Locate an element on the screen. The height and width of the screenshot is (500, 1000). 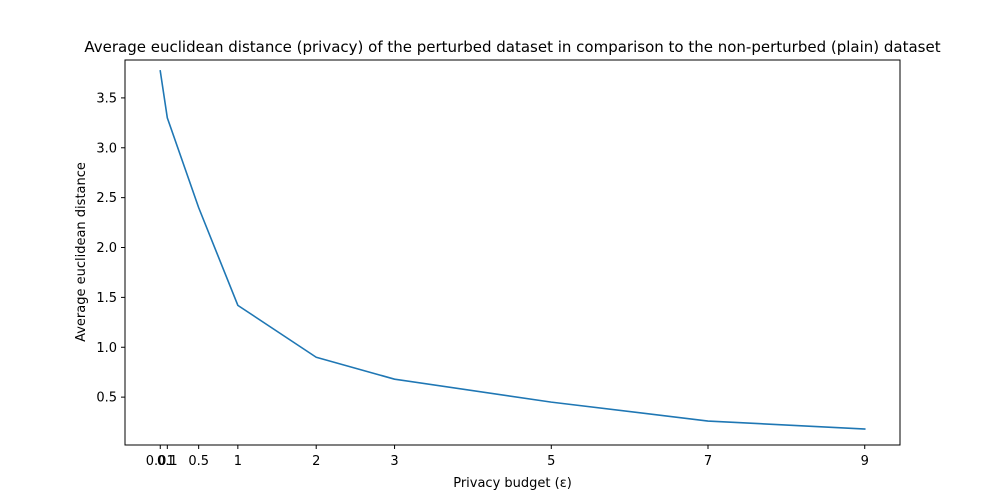
y-tick-label: 3.5 is located at coordinates (106, 98).